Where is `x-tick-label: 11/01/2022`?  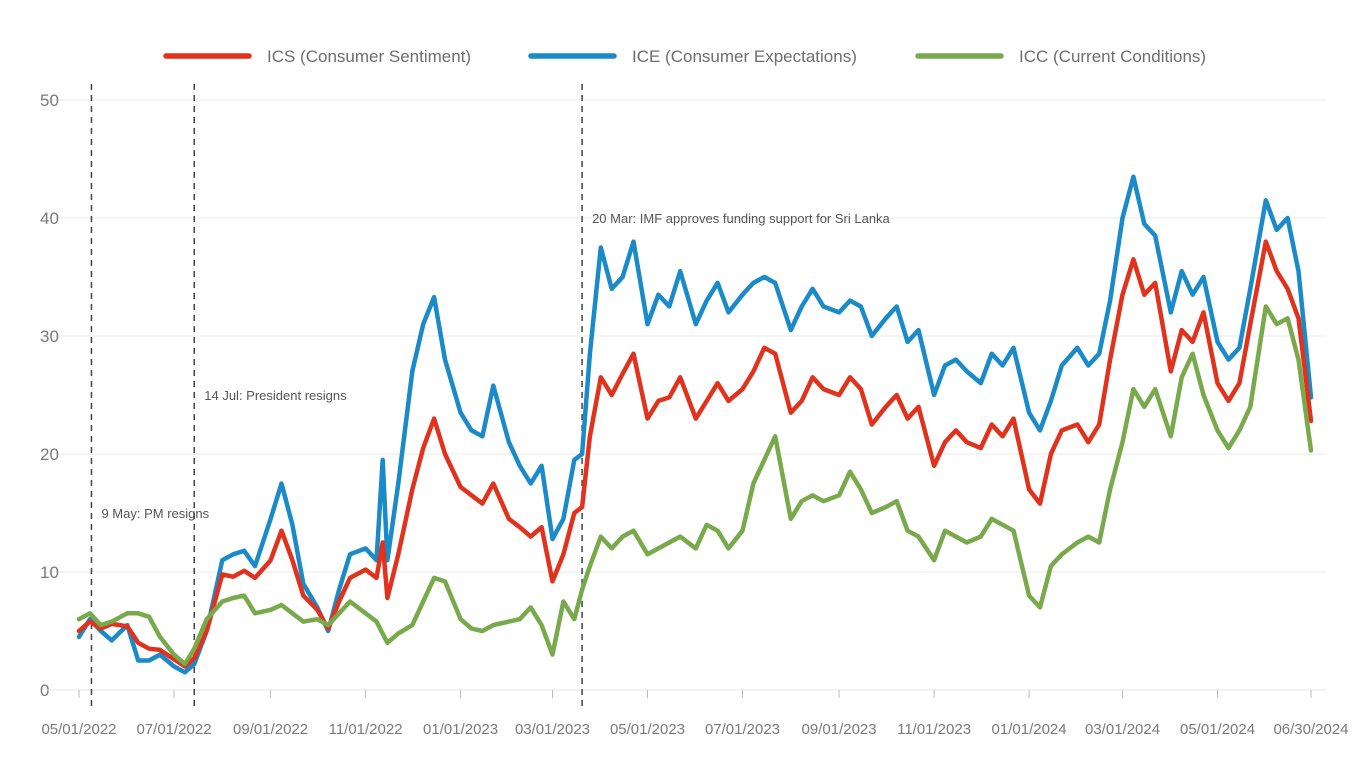
x-tick-label: 11/01/2022 is located at coordinates (366, 729).